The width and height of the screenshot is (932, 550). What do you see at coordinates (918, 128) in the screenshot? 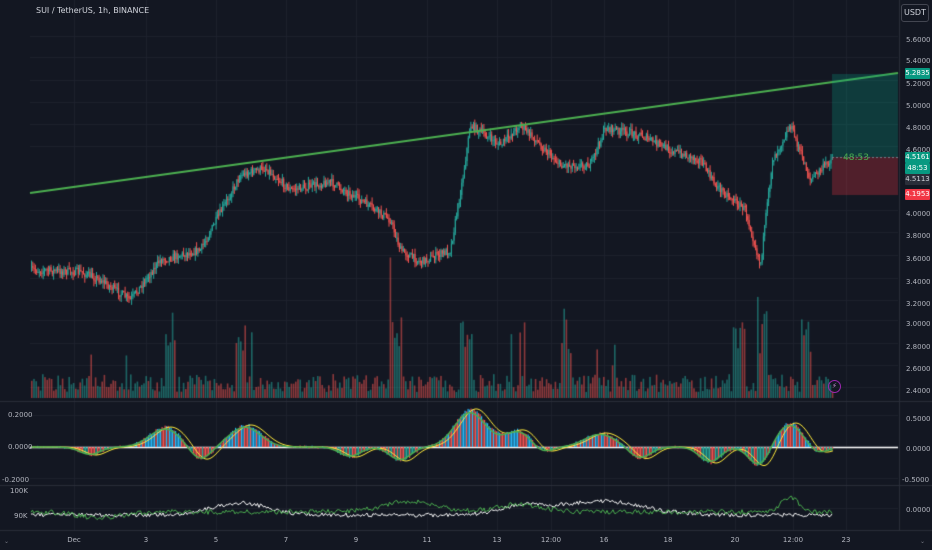
I see `price-label: 4.8000` at bounding box center [918, 128].